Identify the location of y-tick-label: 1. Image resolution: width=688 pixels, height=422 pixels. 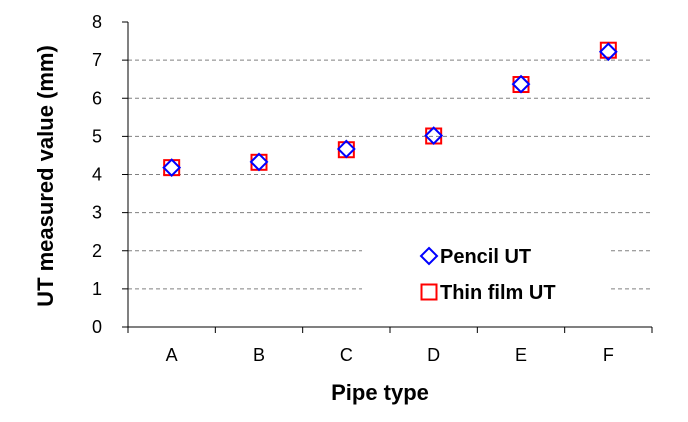
(97, 289).